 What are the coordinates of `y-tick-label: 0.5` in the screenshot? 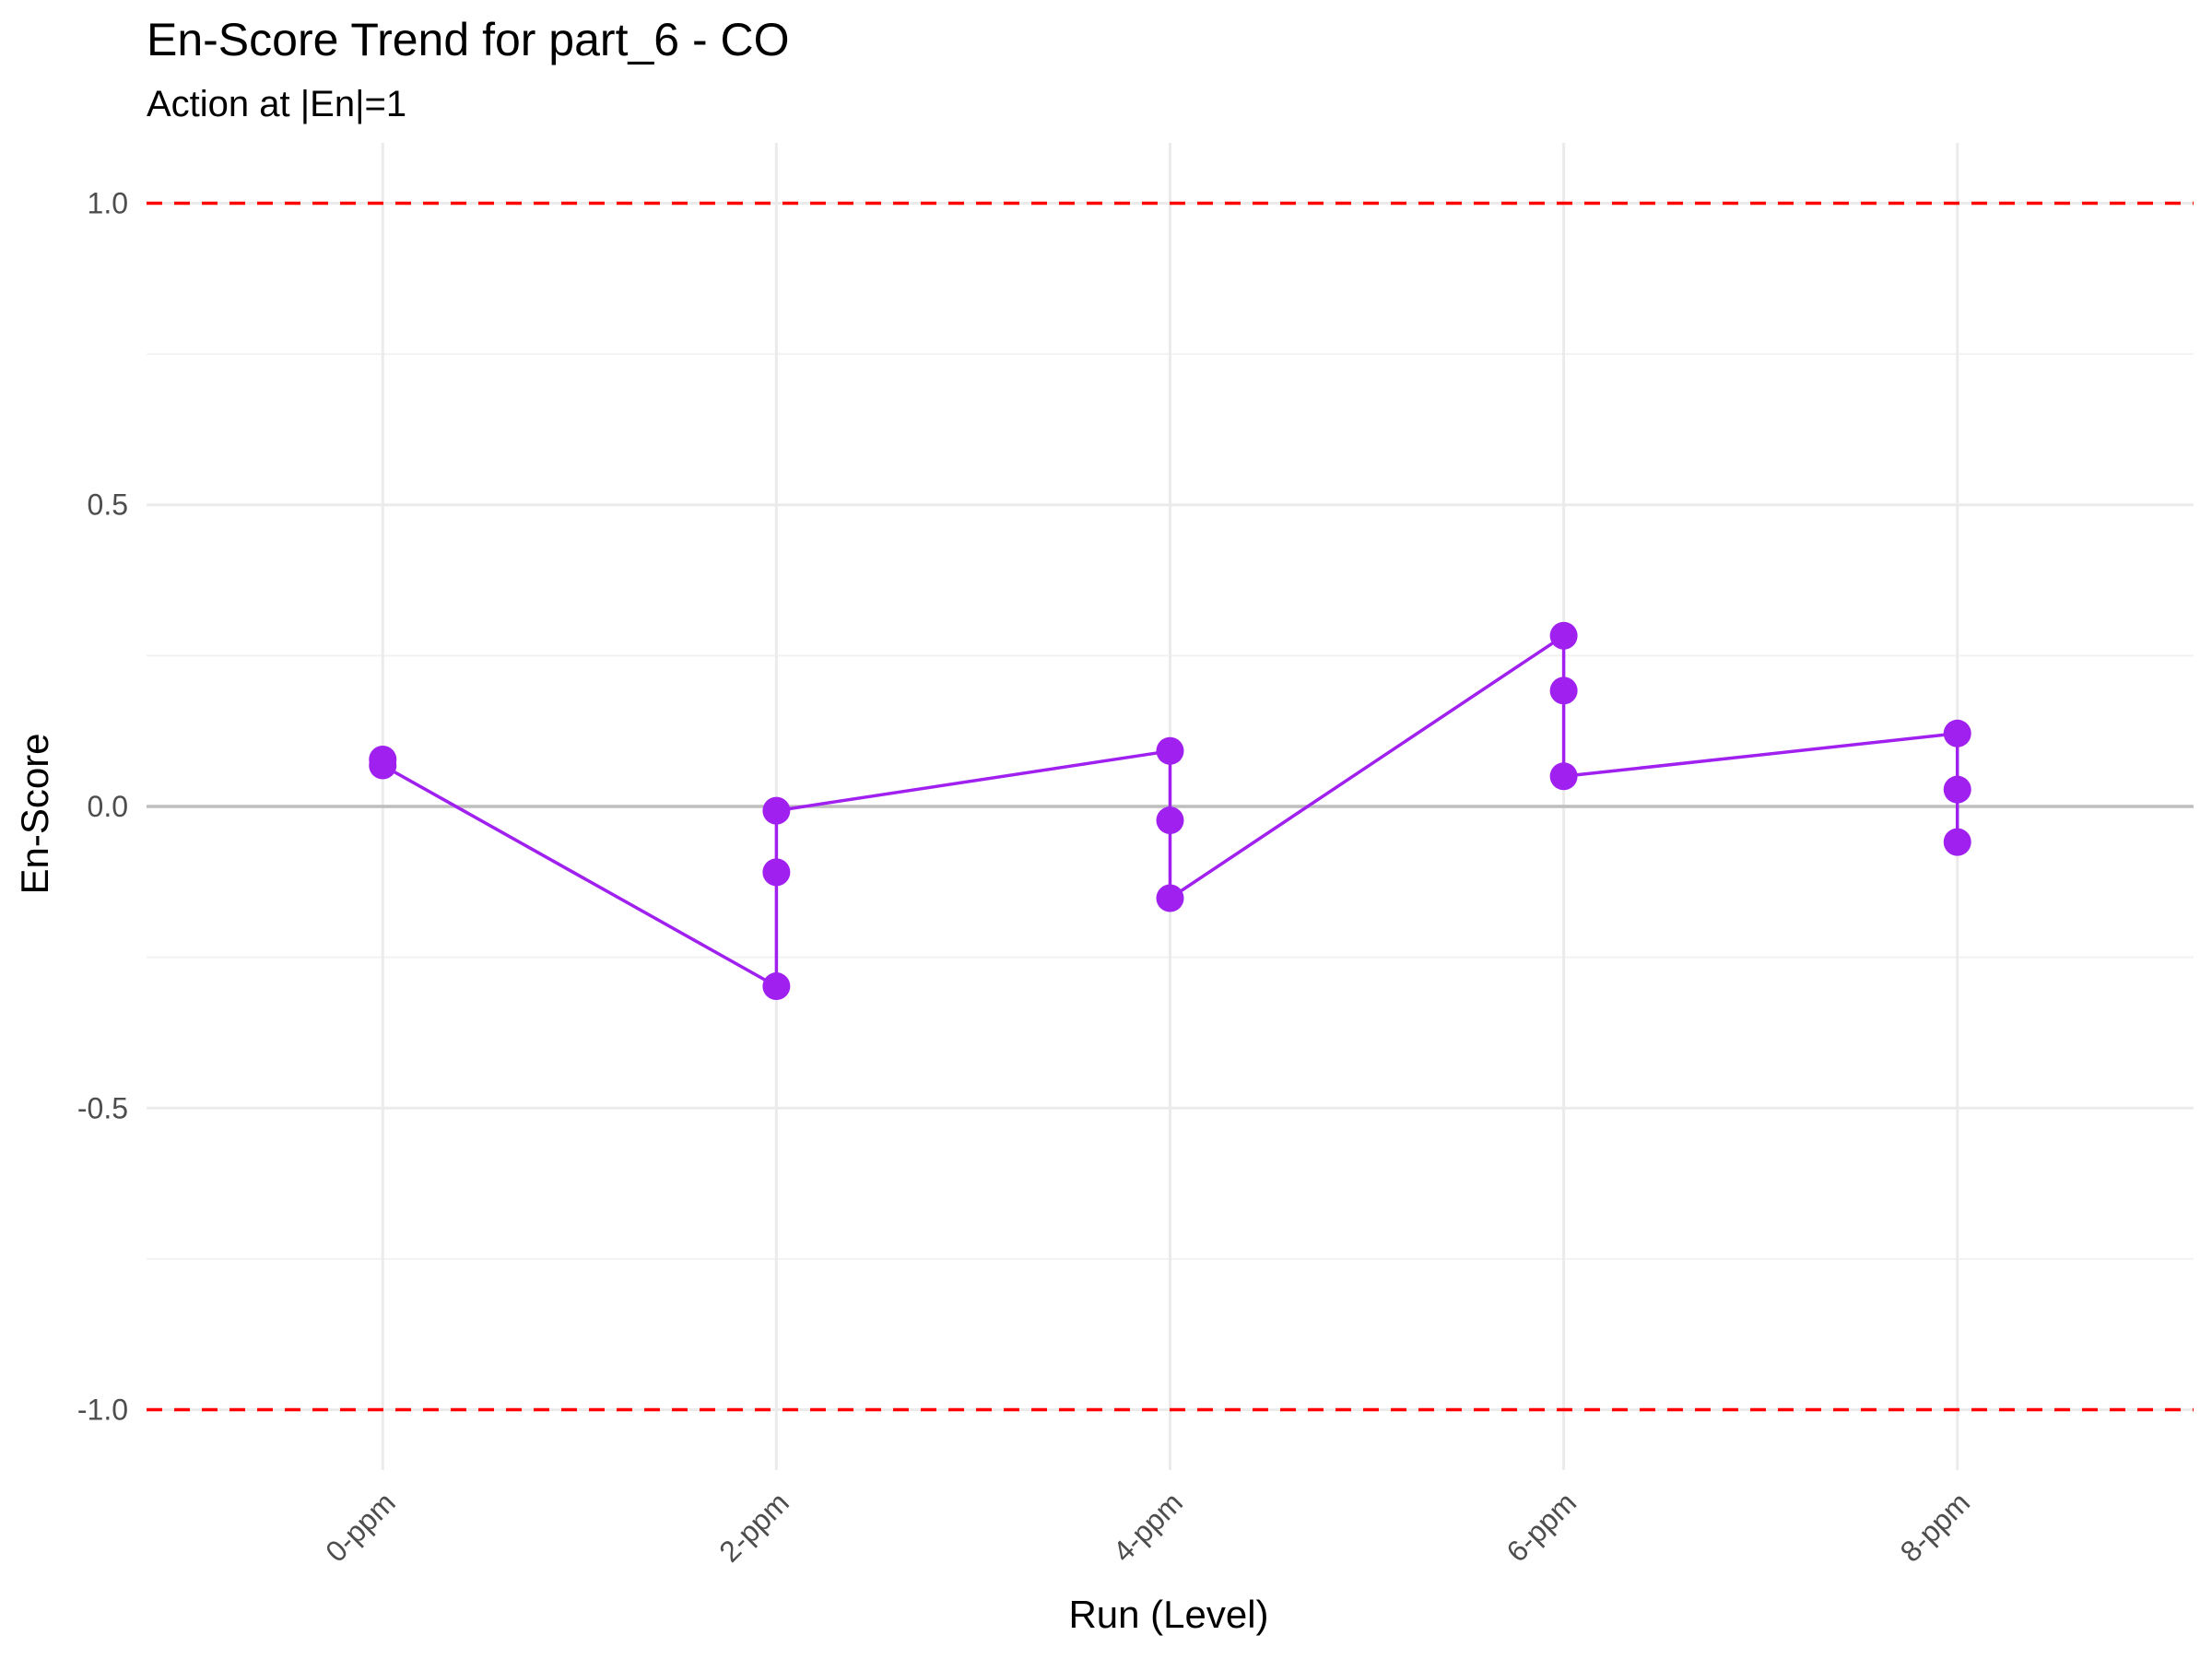 It's located at (108, 505).